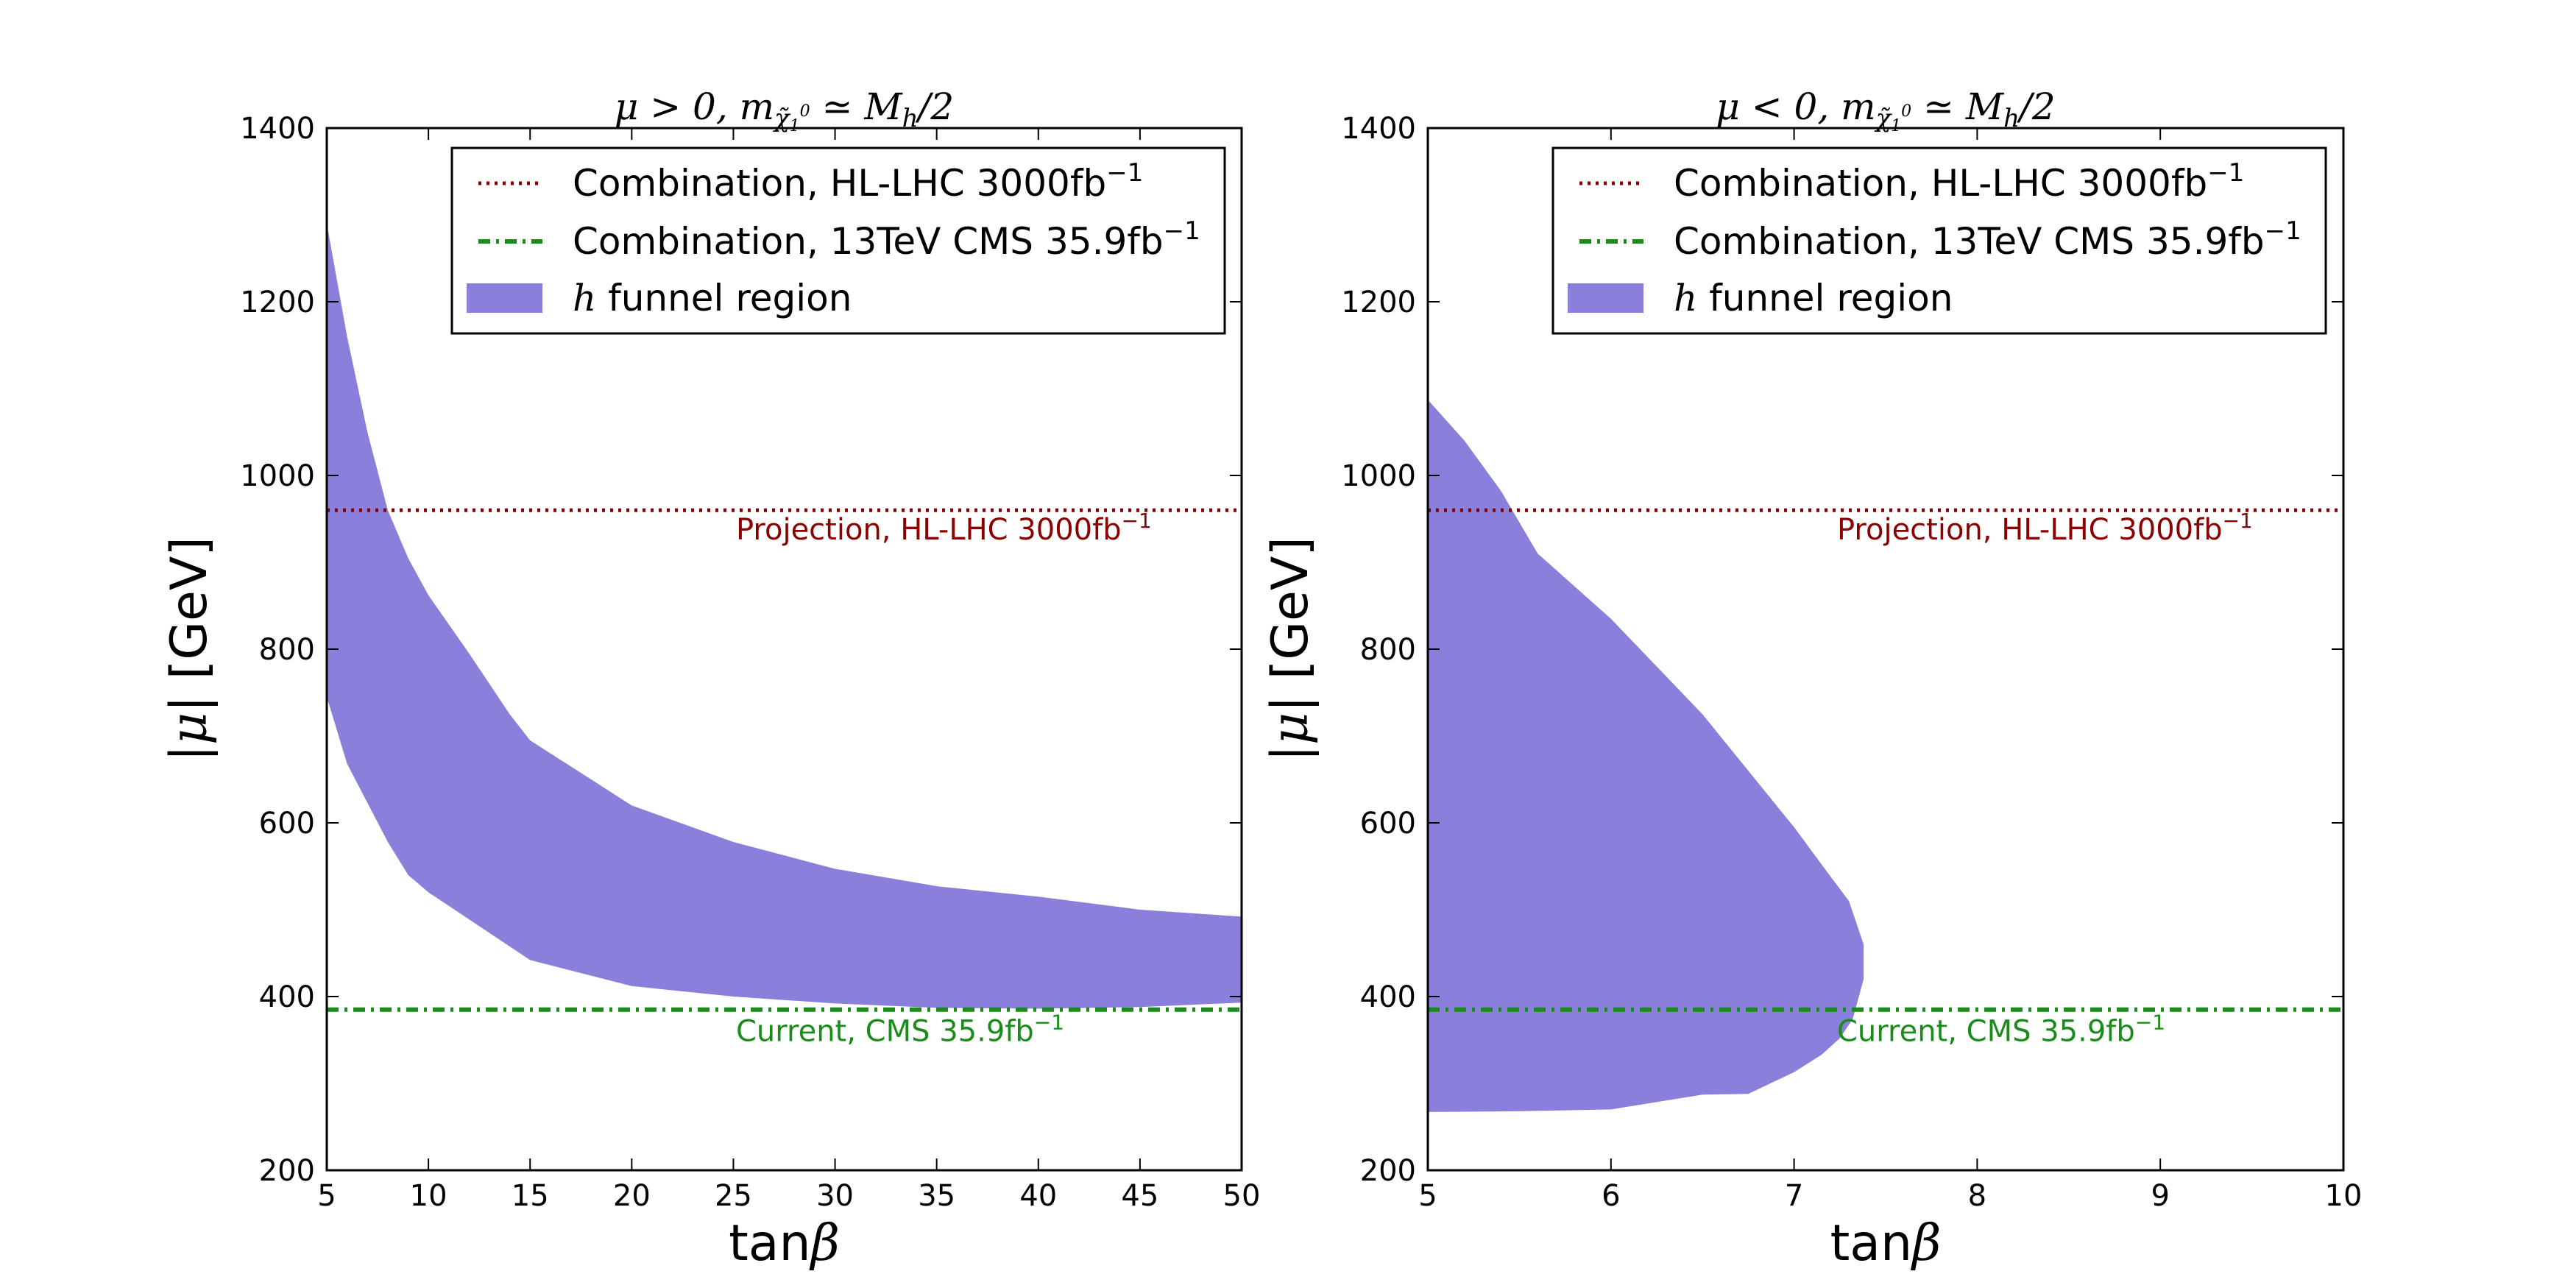  Describe the element at coordinates (936, 1196) in the screenshot. I see `x-tick-label: 35` at that location.